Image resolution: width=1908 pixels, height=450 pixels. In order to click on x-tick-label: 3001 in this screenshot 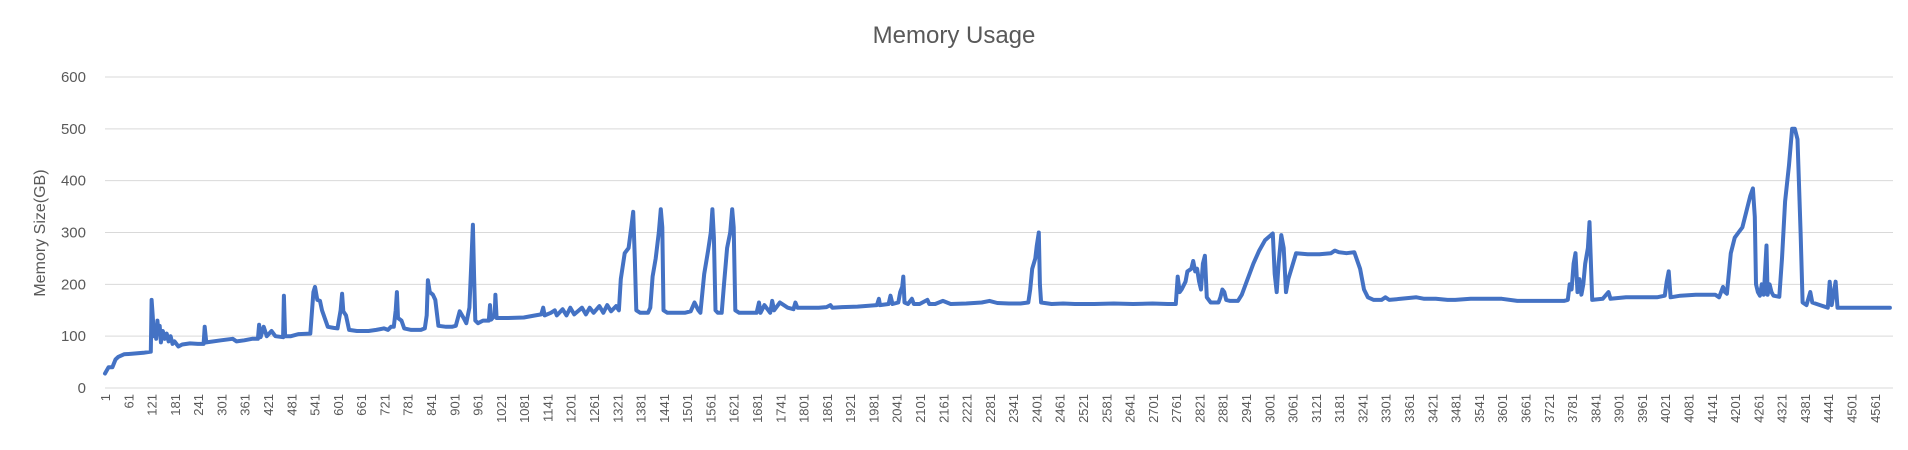, I will do `click(1269, 408)`.